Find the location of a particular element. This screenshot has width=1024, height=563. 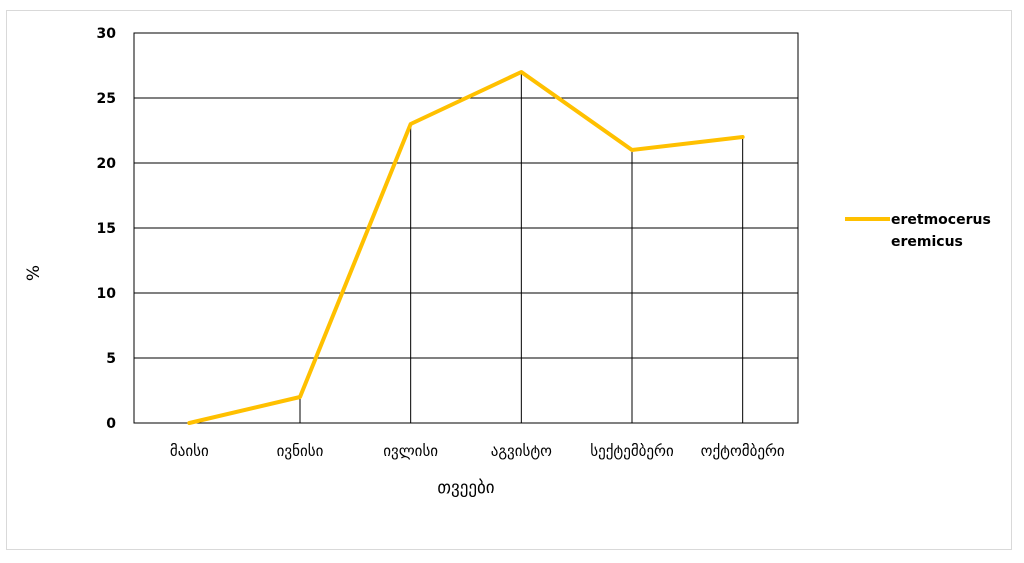

legend-label-line-2: eremicus is located at coordinates (927, 242).